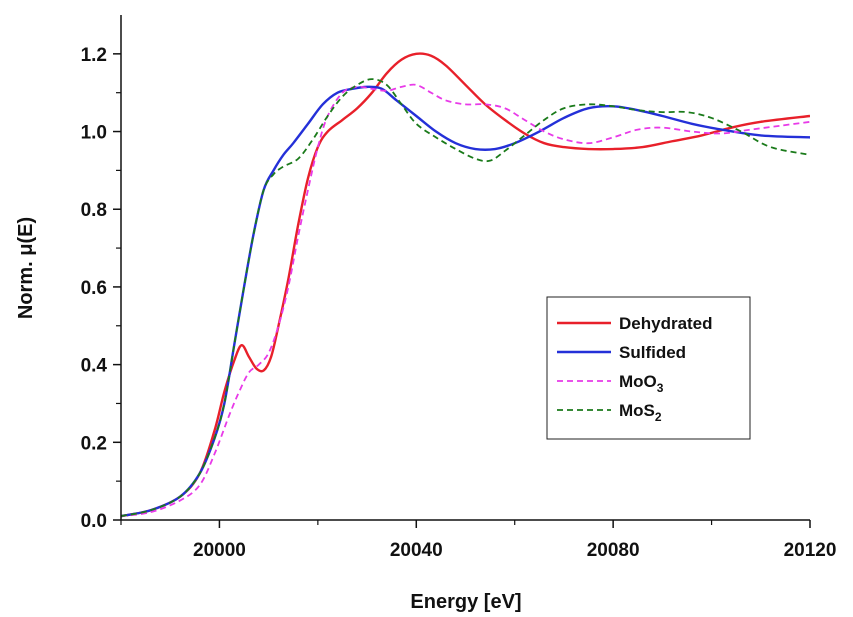  What do you see at coordinates (613, 550) in the screenshot?
I see `x-tick-label: 20080` at bounding box center [613, 550].